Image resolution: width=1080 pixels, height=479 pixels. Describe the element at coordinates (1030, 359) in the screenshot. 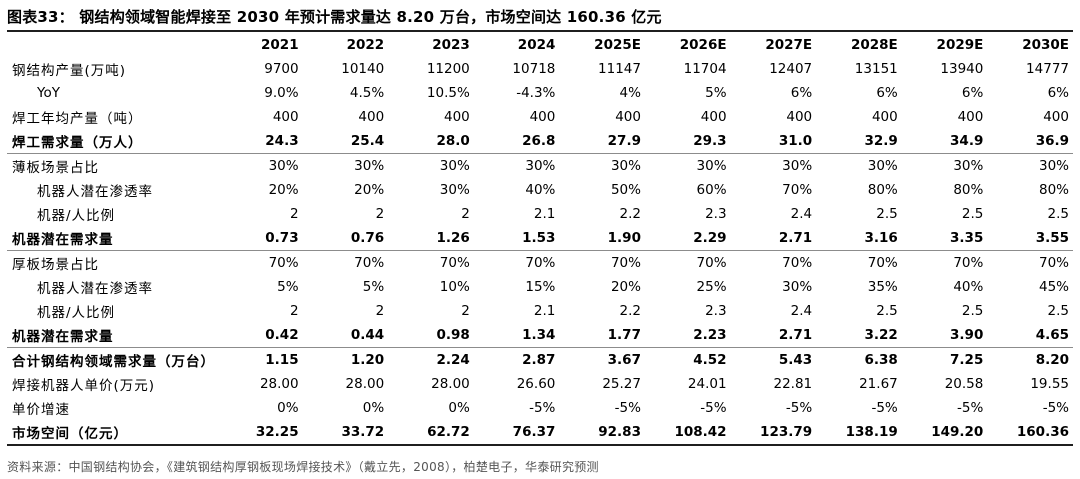

I see `table-cell: 8.20` at that location.